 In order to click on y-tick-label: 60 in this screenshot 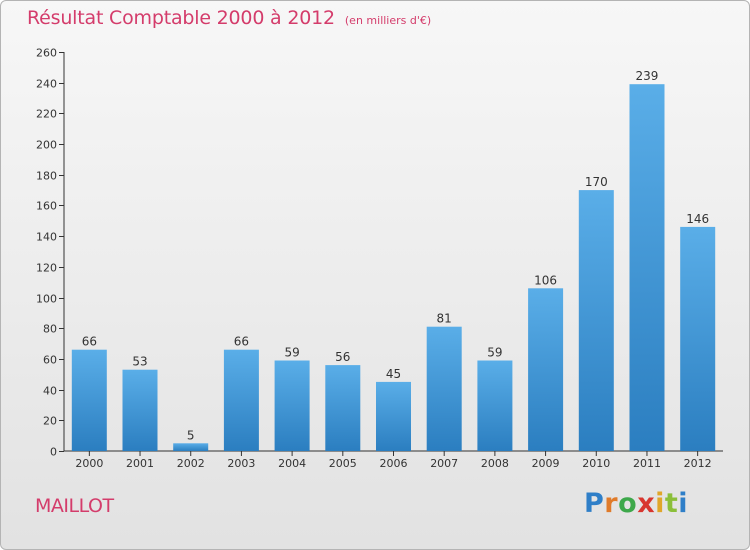, I will do `click(50, 360)`.